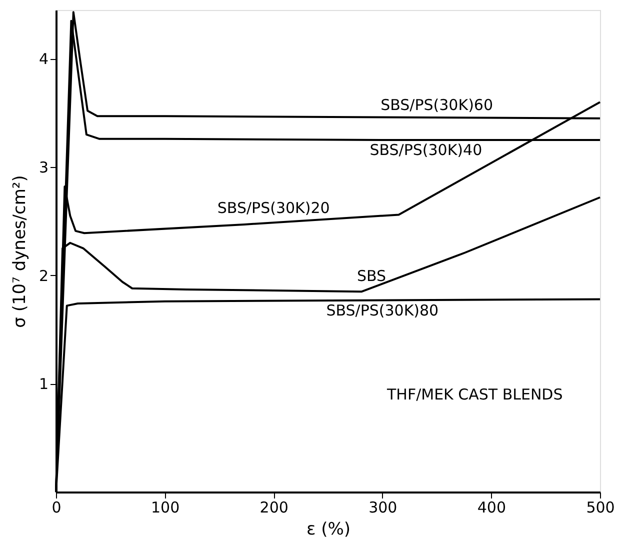 The image size is (640, 545). Describe the element at coordinates (273, 207) in the screenshot. I see `series-label: SBS/PS(30K)20` at that location.